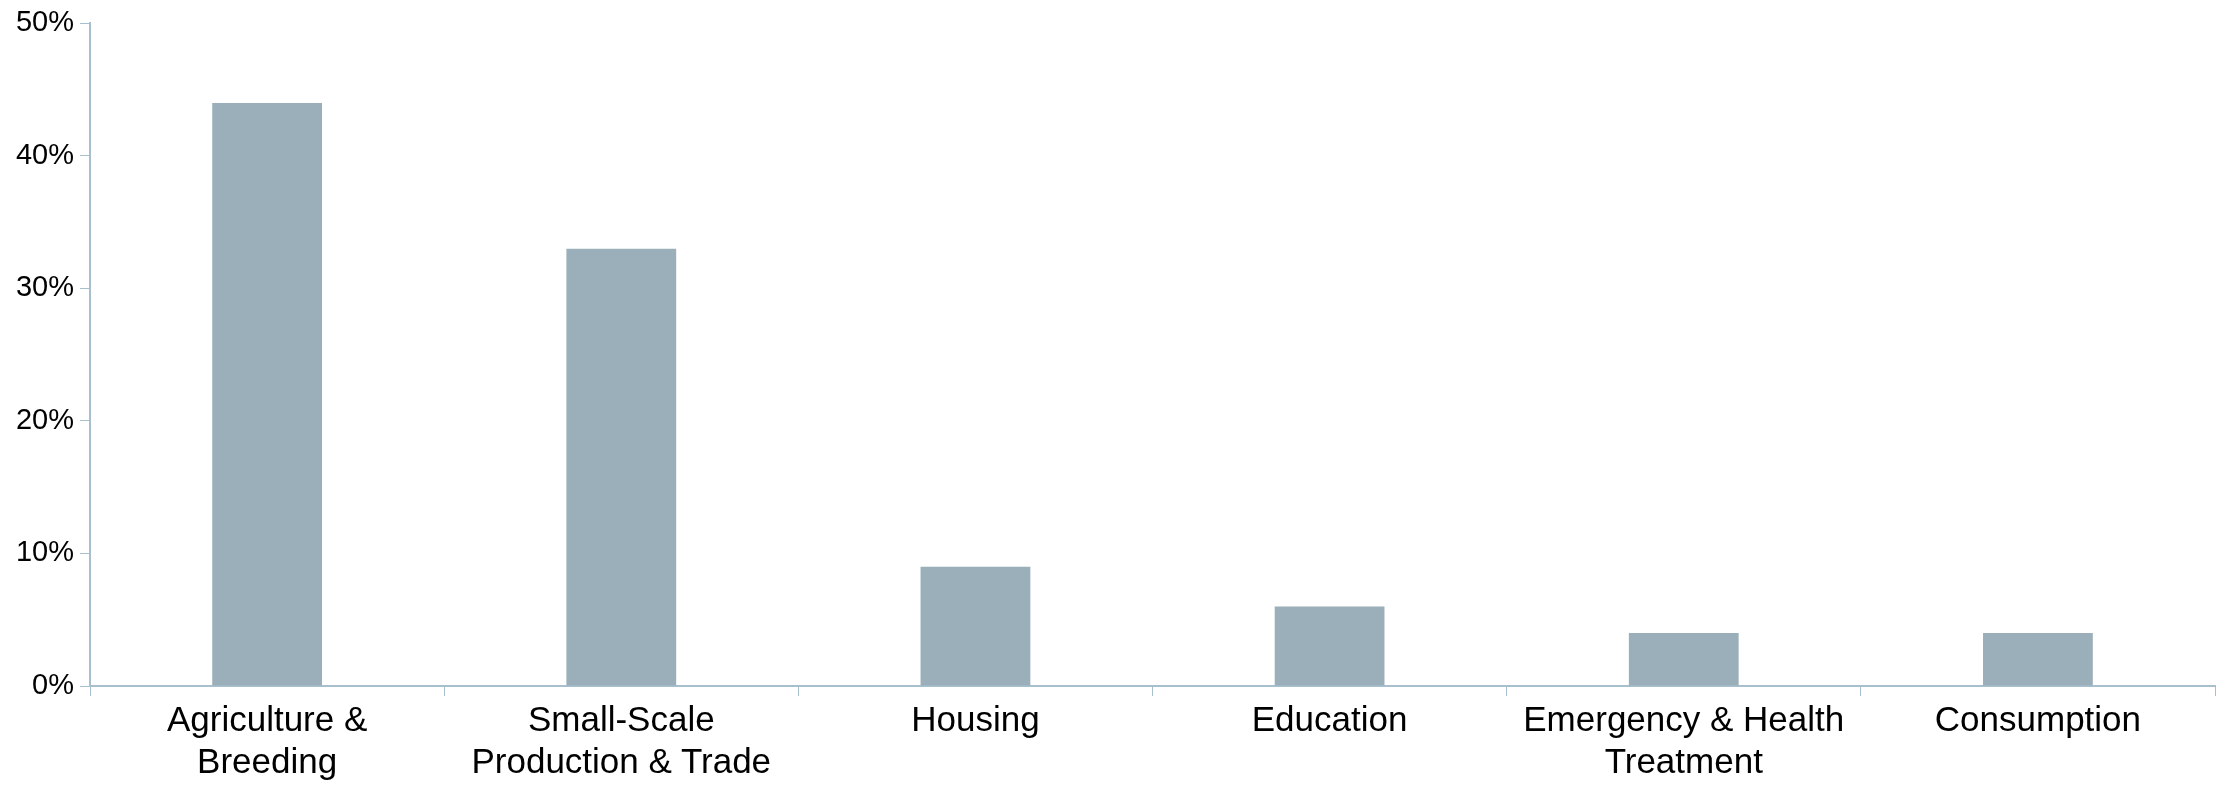 This screenshot has height=788, width=2227. Describe the element at coordinates (1329, 718) in the screenshot. I see `x-tick-label: Education` at that location.